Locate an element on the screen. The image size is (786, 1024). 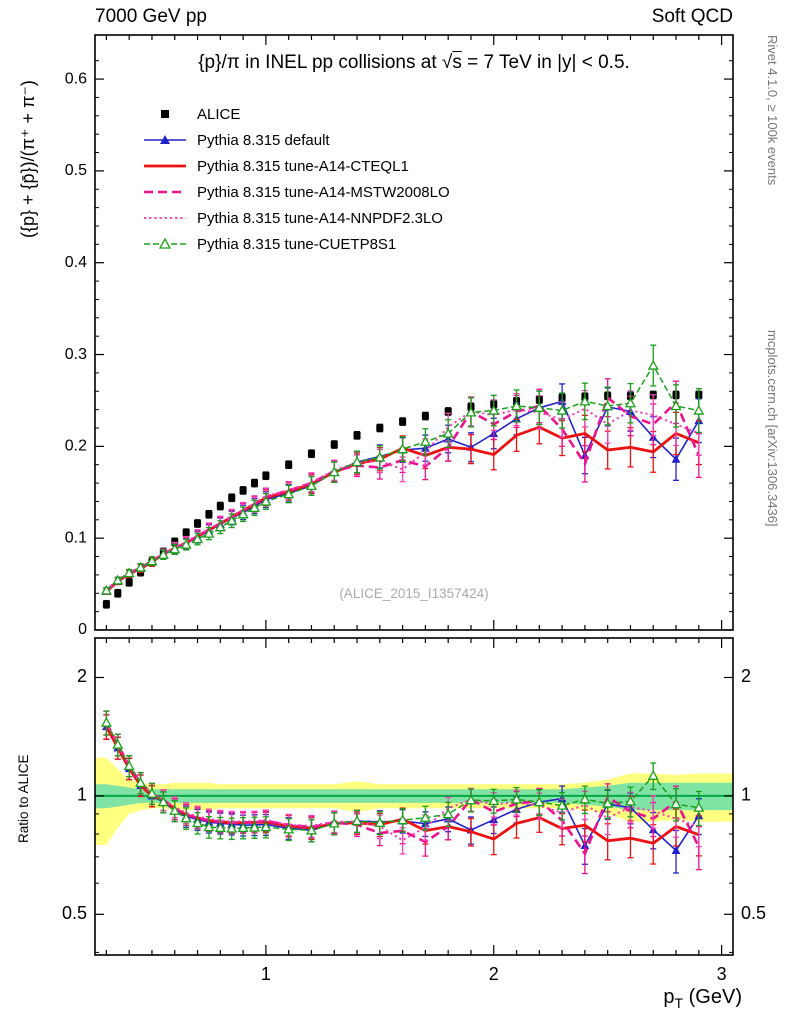
legend-marker-triangle-filled is located at coordinates (165, 139).